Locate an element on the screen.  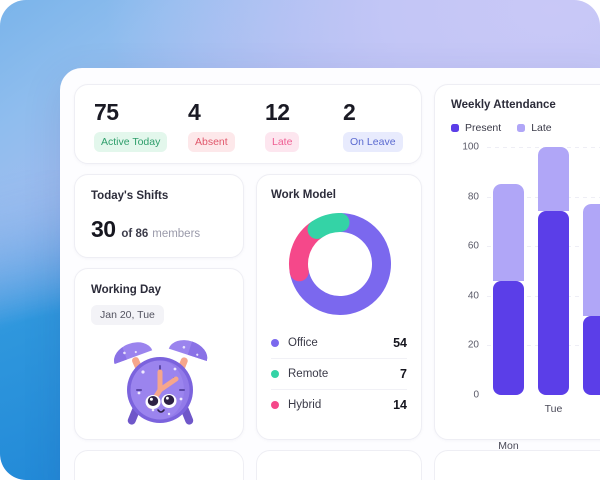
bar-column: Wed is located at coordinates (591, 338).